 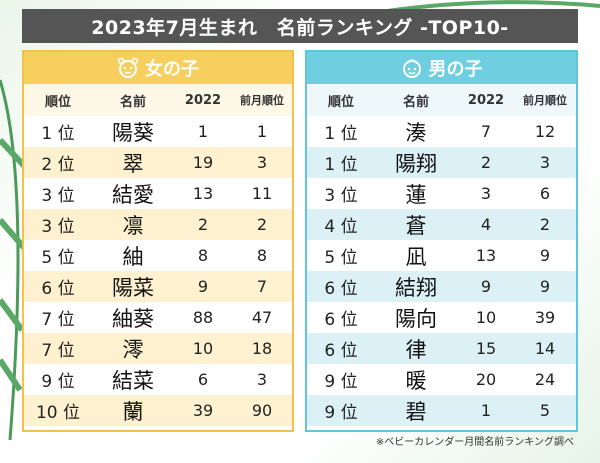 What do you see at coordinates (158, 193) in the screenshot?
I see `ranking-row: 3 位 結愛 13 11` at bounding box center [158, 193].